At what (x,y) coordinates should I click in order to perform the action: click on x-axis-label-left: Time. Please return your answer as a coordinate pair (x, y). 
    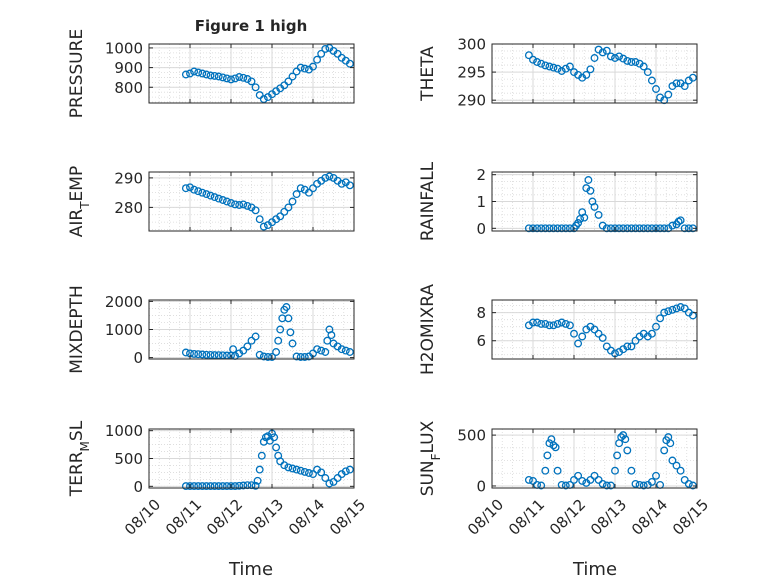
    Looking at the image, I should click on (250, 569).